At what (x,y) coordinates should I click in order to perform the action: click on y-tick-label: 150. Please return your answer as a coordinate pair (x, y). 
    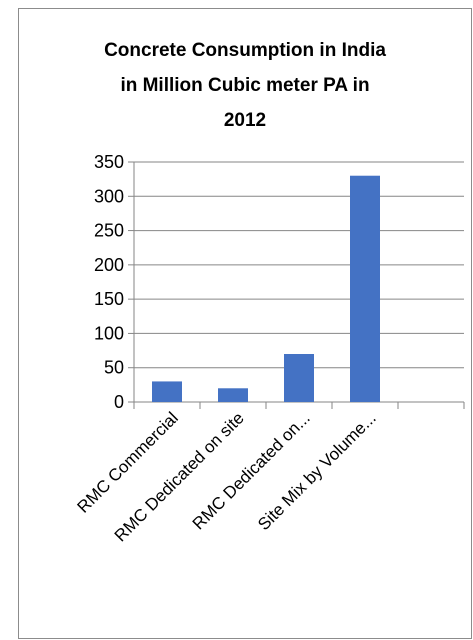
    Looking at the image, I should click on (109, 299).